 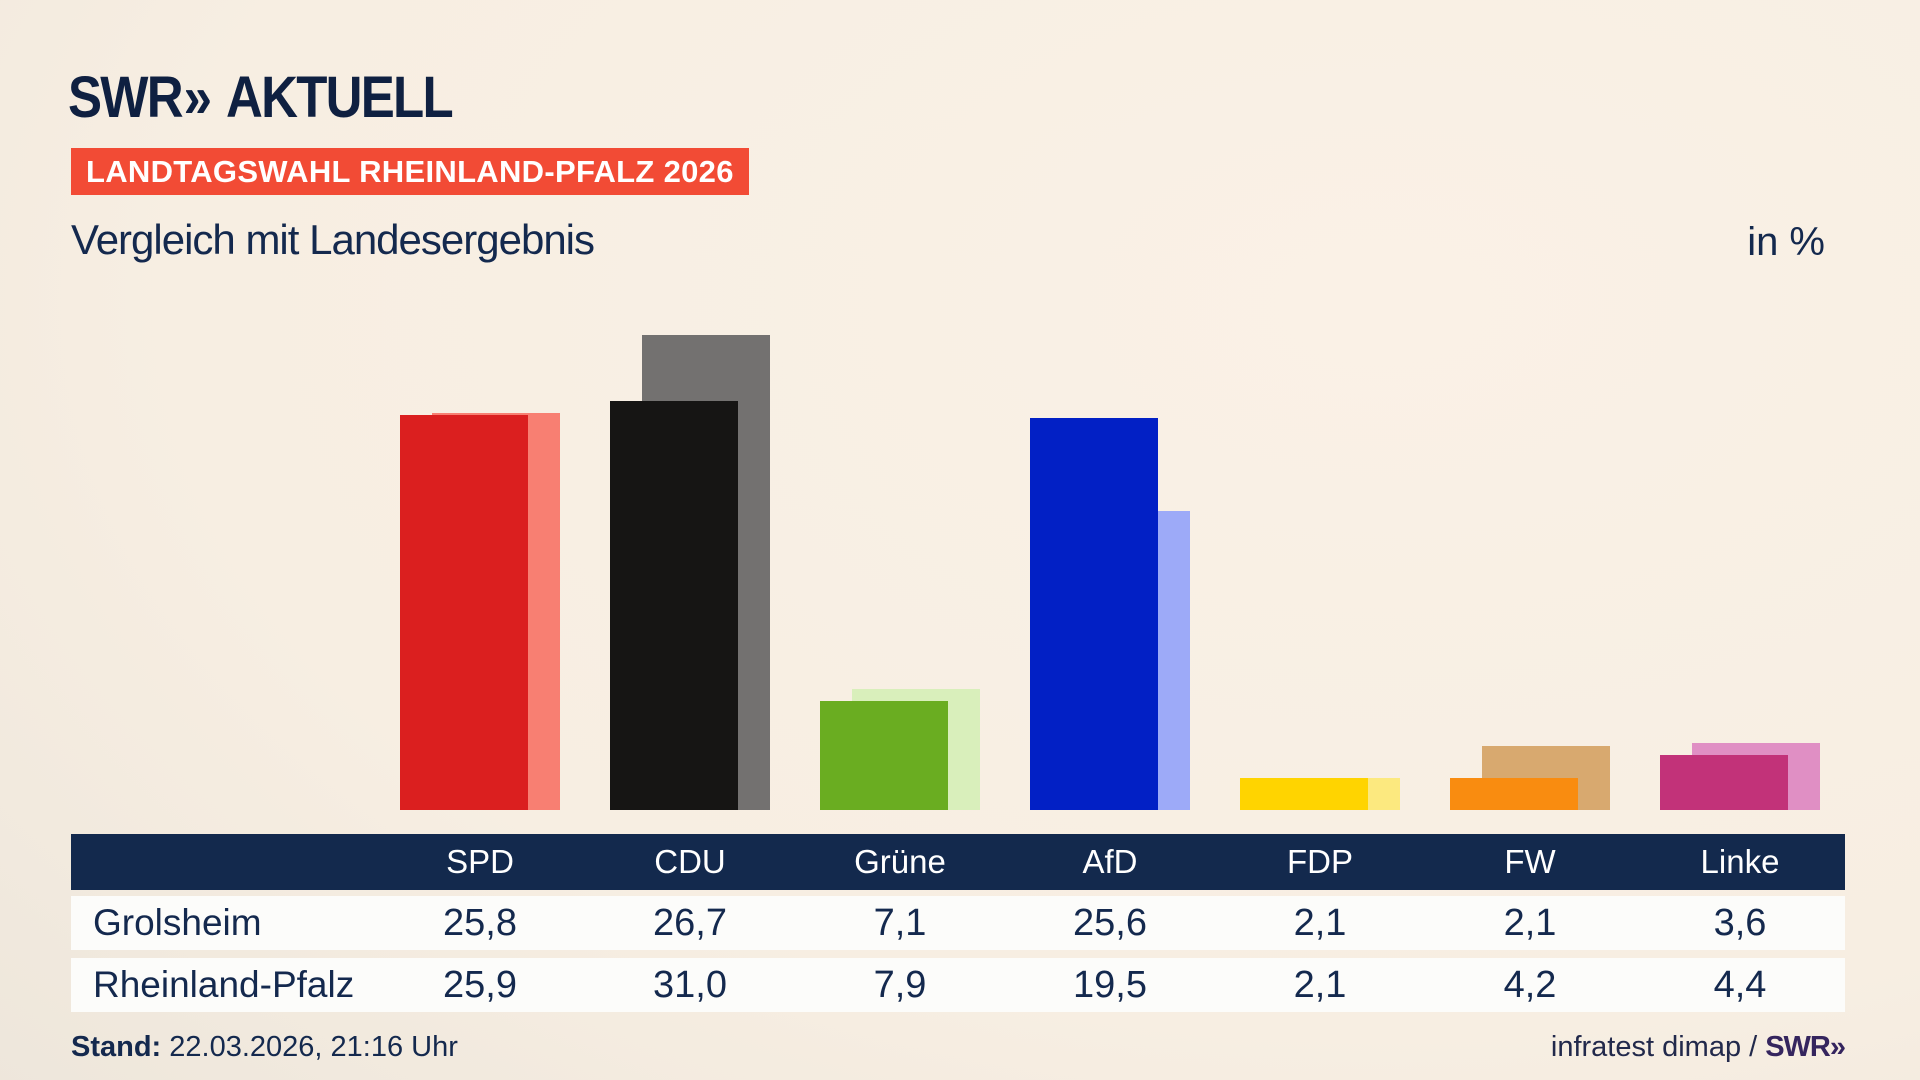 What do you see at coordinates (1805, 1047) in the screenshot?
I see `source-swr-logo: SWR»` at bounding box center [1805, 1047].